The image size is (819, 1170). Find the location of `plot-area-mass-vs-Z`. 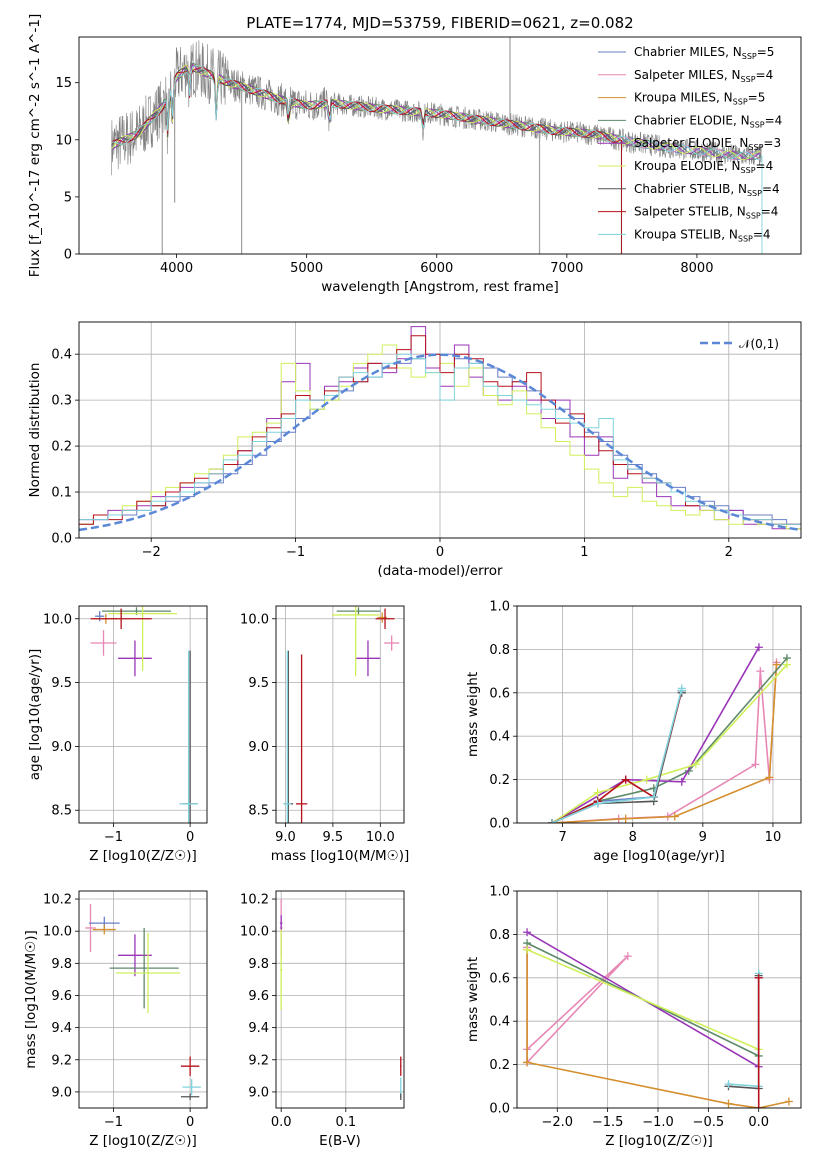

plot-area-mass-vs-Z is located at coordinates (143, 1001).